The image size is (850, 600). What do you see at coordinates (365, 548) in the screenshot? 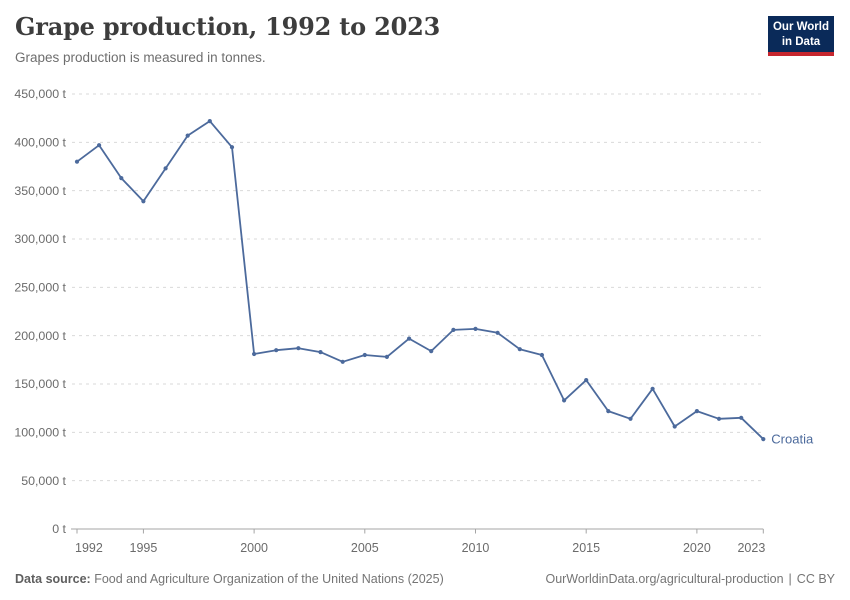
I see `x-axis-label: 2005` at bounding box center [365, 548].